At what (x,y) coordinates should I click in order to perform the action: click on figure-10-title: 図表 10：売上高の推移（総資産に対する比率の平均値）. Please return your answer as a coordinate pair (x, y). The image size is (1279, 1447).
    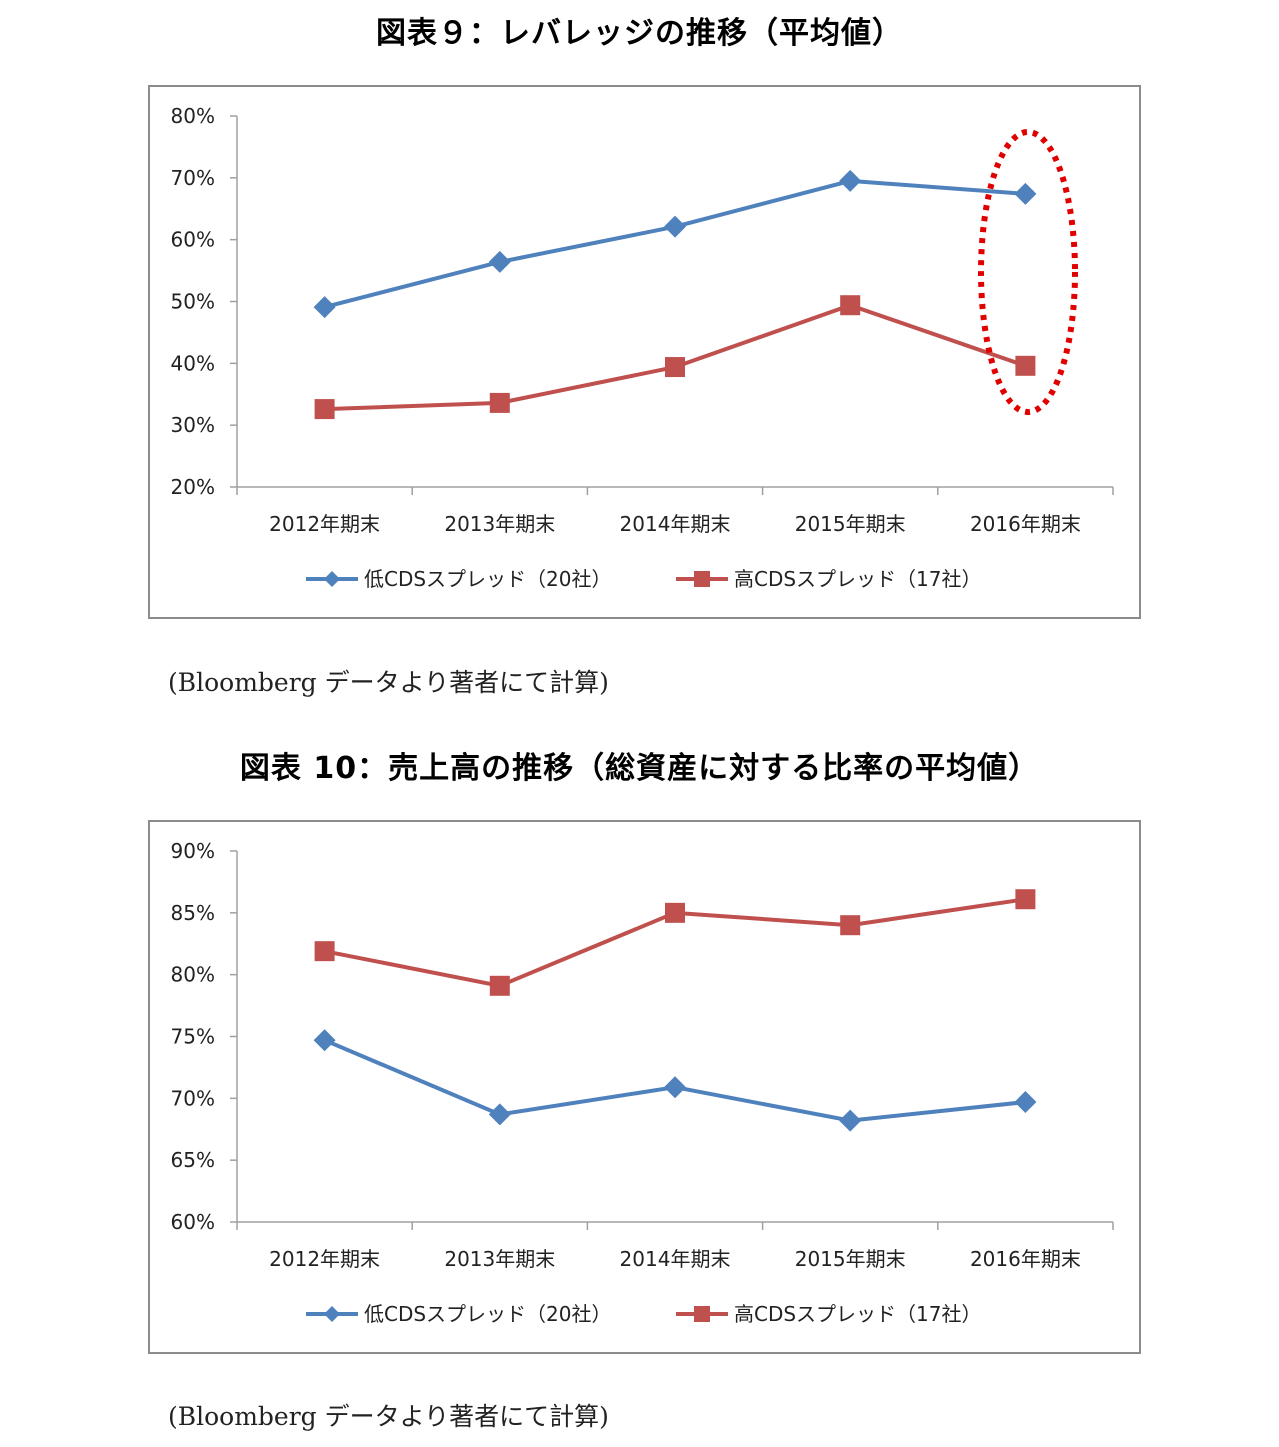
    Looking at the image, I should click on (639, 768).